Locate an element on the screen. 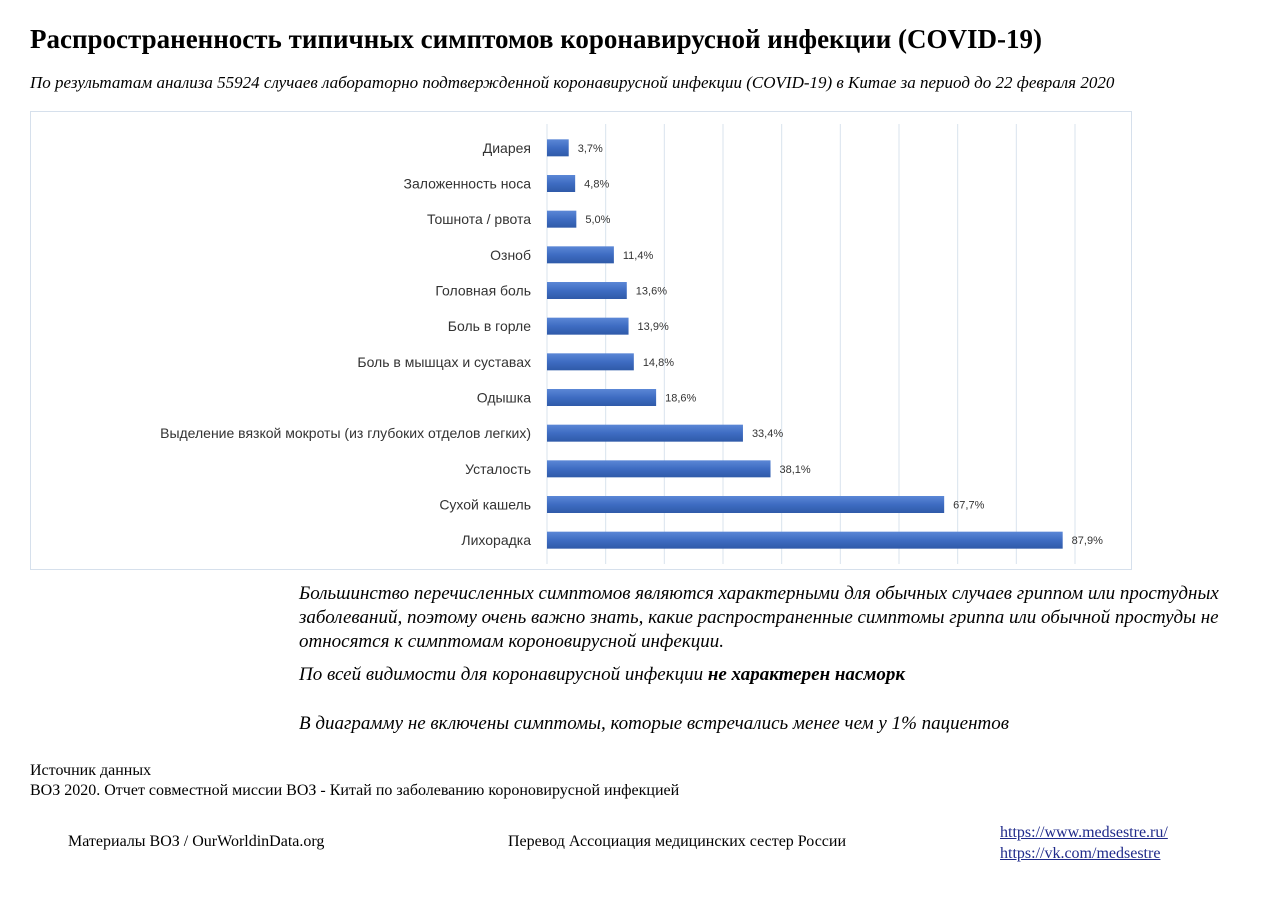  value-label: 87,9% is located at coordinates (1087, 541).